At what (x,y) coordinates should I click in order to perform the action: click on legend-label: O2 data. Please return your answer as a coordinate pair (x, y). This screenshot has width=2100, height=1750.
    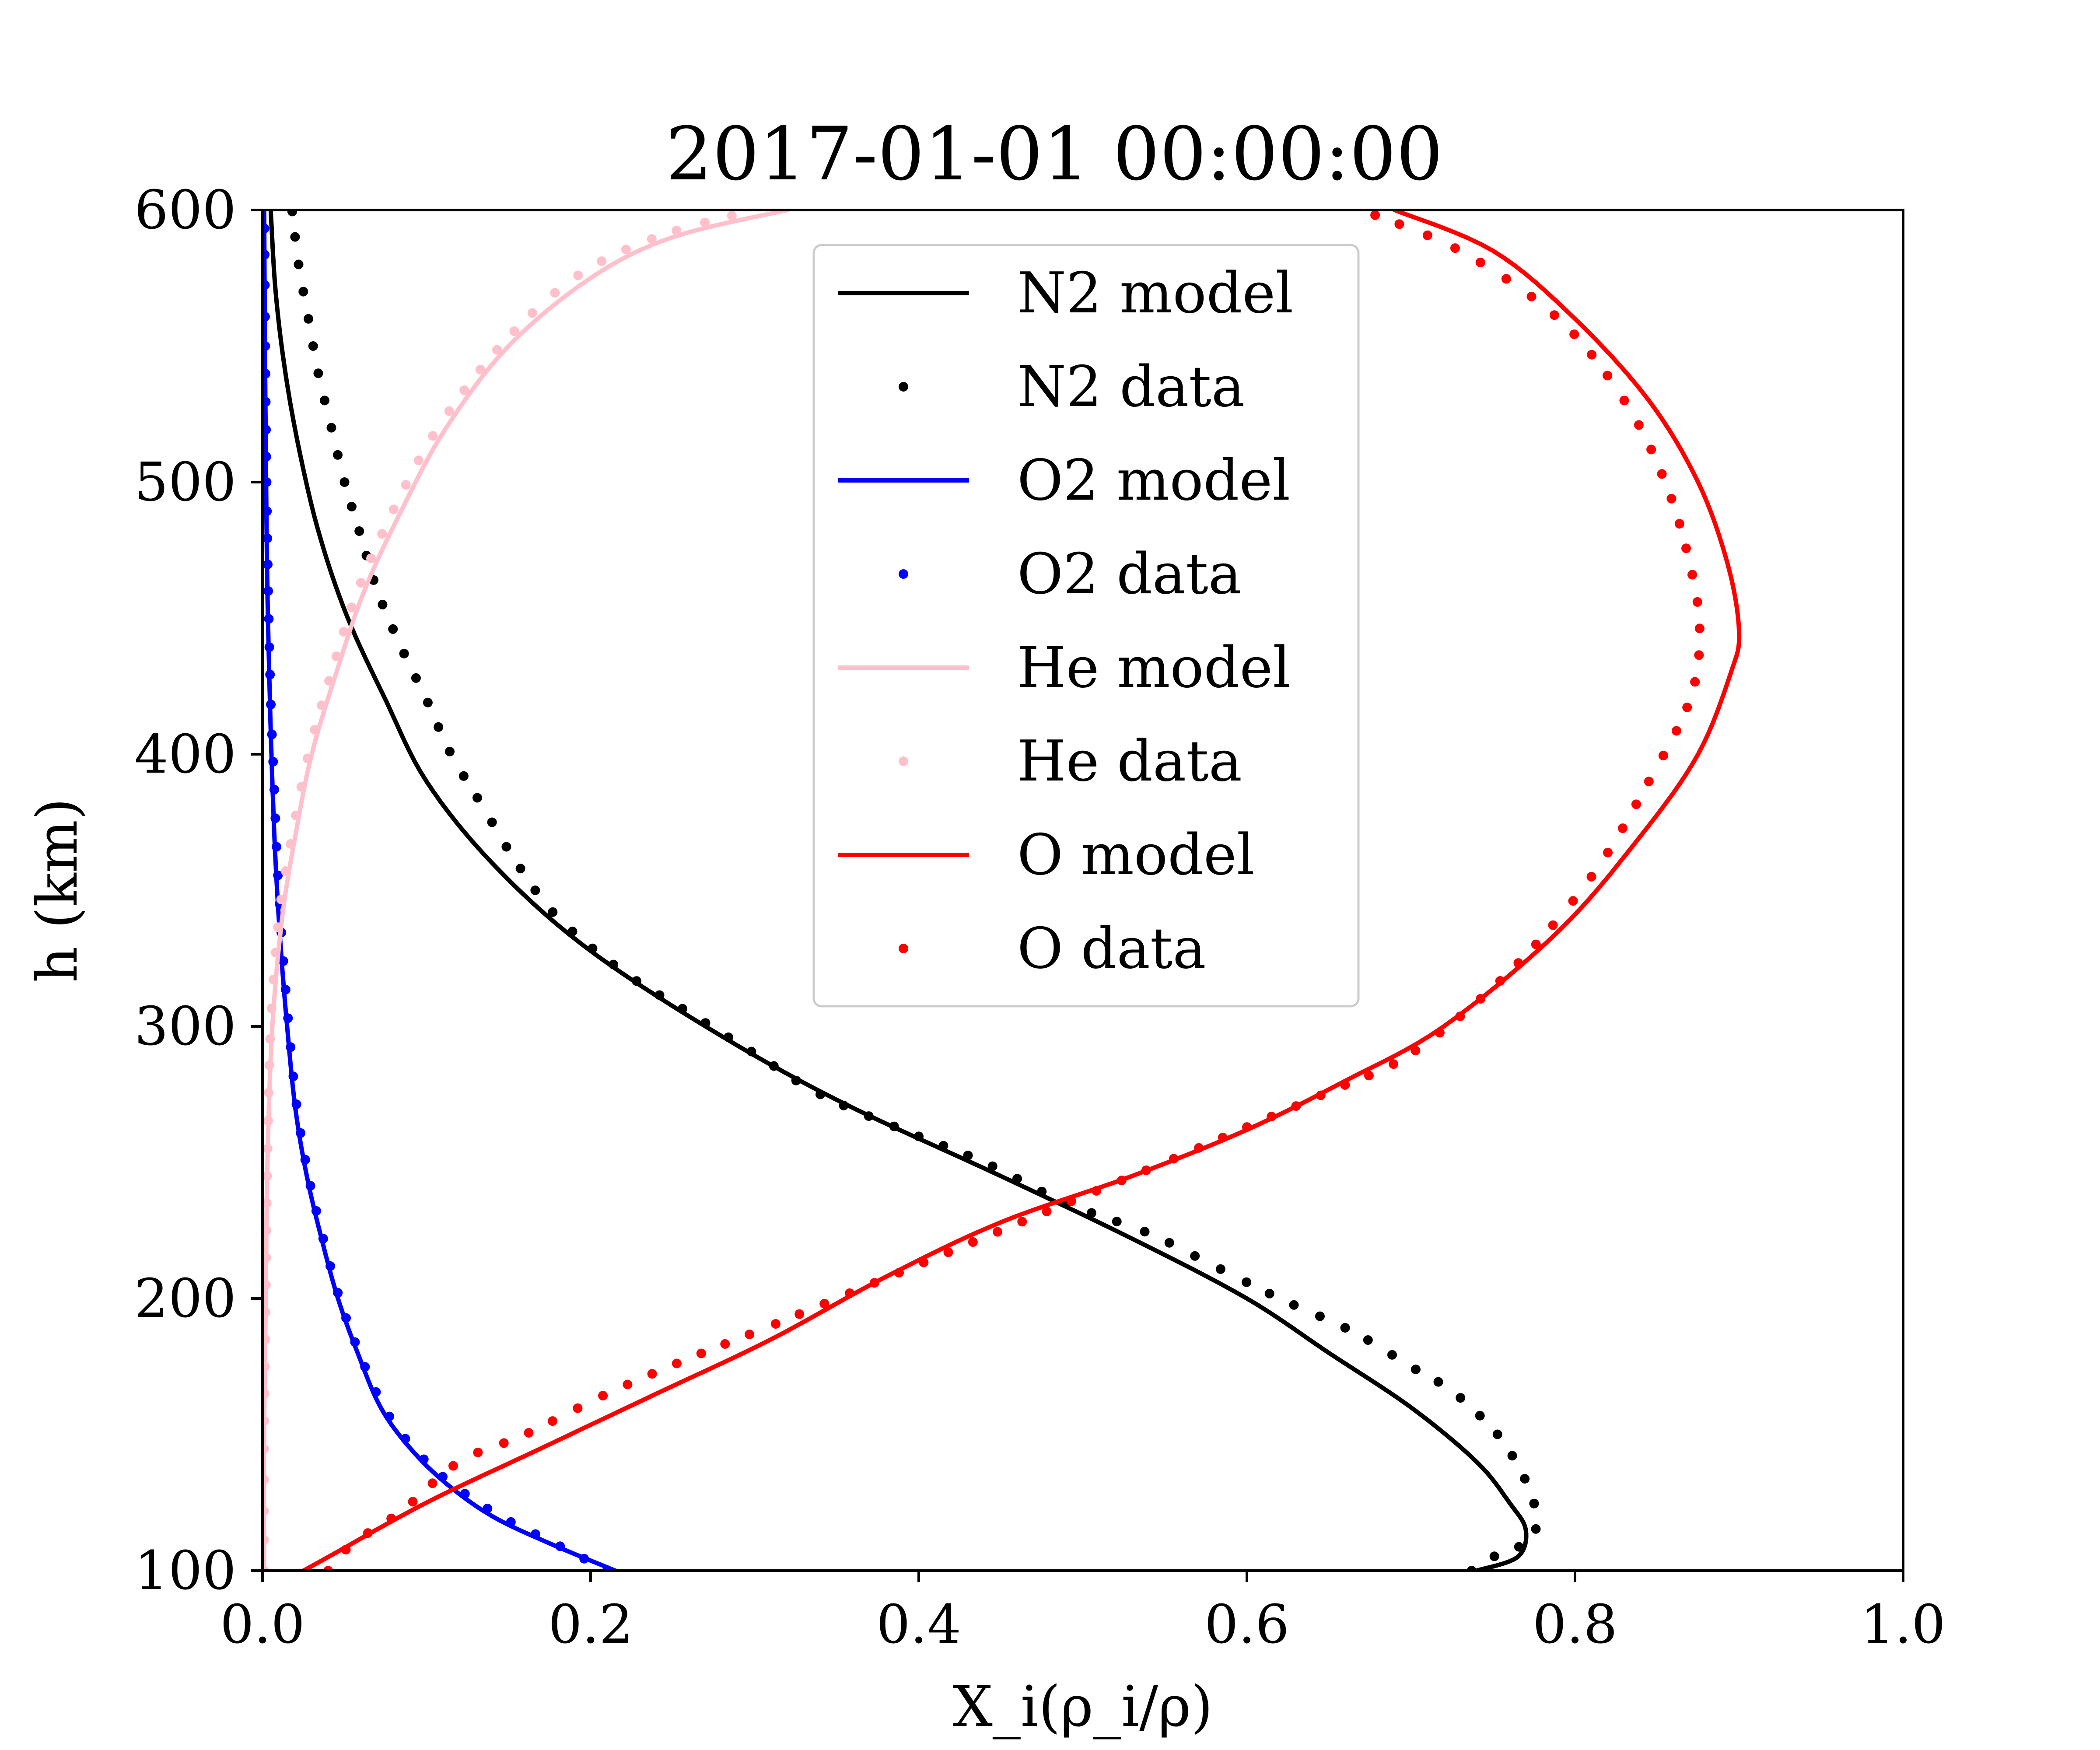
    Looking at the image, I should click on (1129, 574).